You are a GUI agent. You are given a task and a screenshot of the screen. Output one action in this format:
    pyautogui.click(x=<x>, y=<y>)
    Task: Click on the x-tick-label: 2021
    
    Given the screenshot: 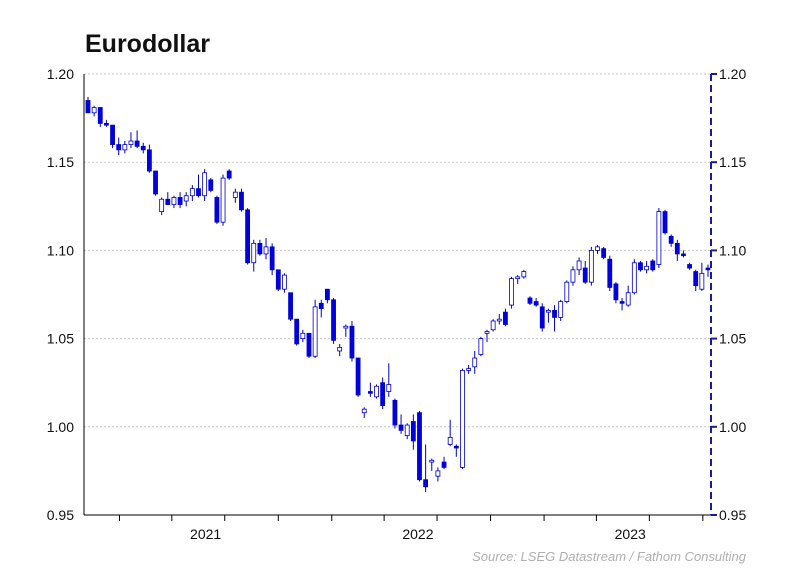 What is the action you would take?
    pyautogui.click(x=205, y=534)
    